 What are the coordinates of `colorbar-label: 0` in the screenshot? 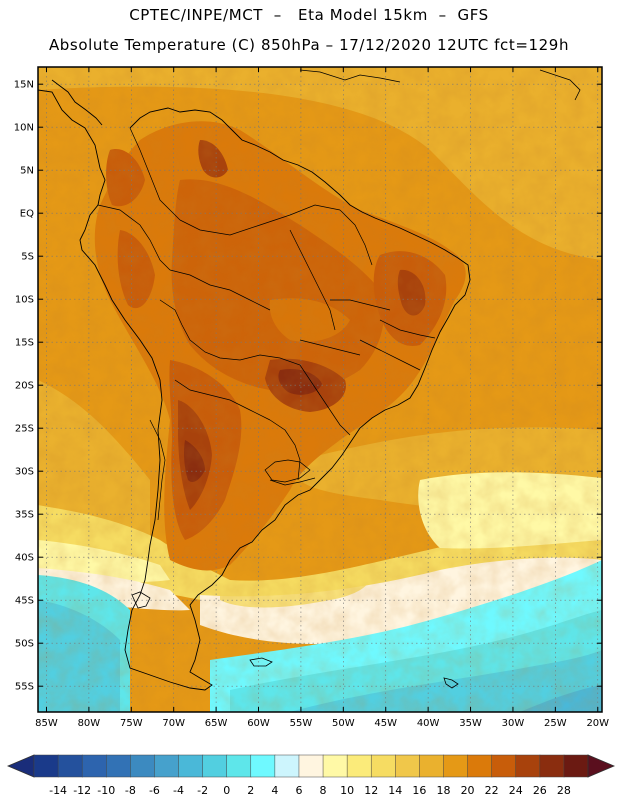 It's located at (226, 790).